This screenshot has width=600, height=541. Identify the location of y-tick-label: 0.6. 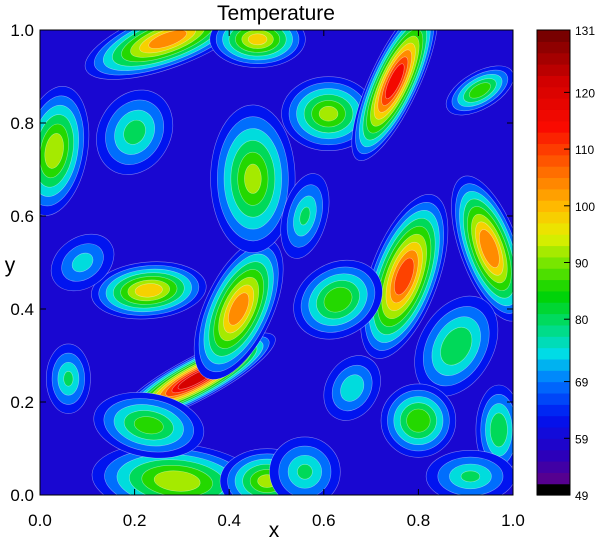
(22, 216).